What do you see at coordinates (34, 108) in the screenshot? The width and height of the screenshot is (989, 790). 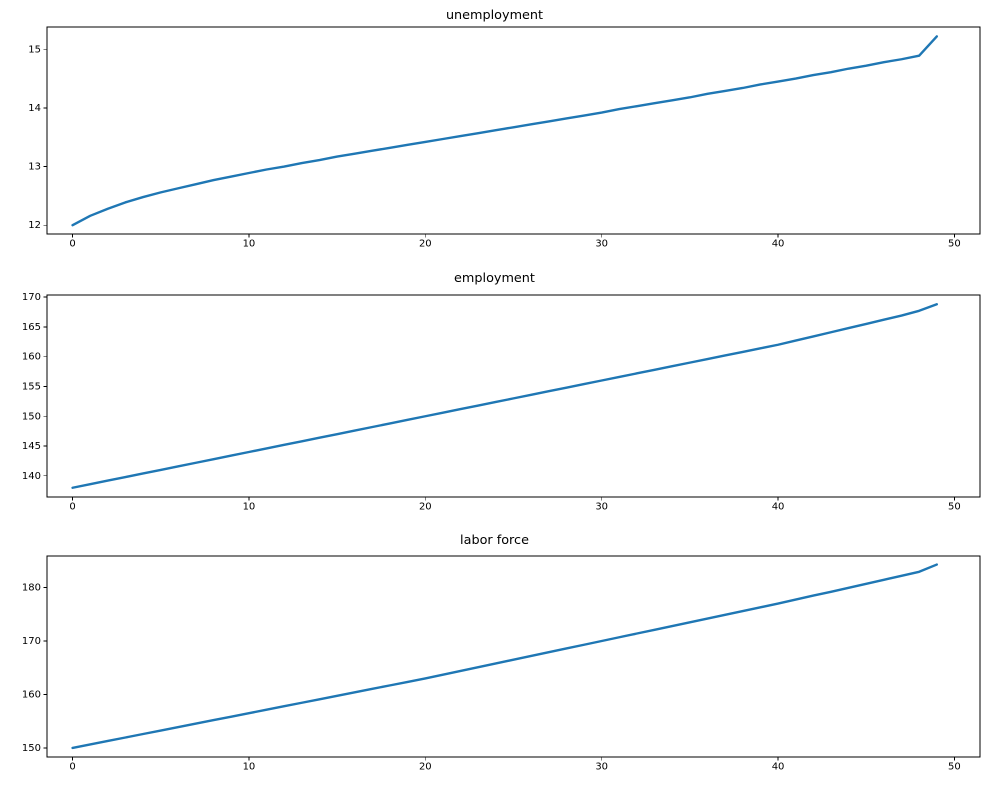 I see `ytick-label: 14` at bounding box center [34, 108].